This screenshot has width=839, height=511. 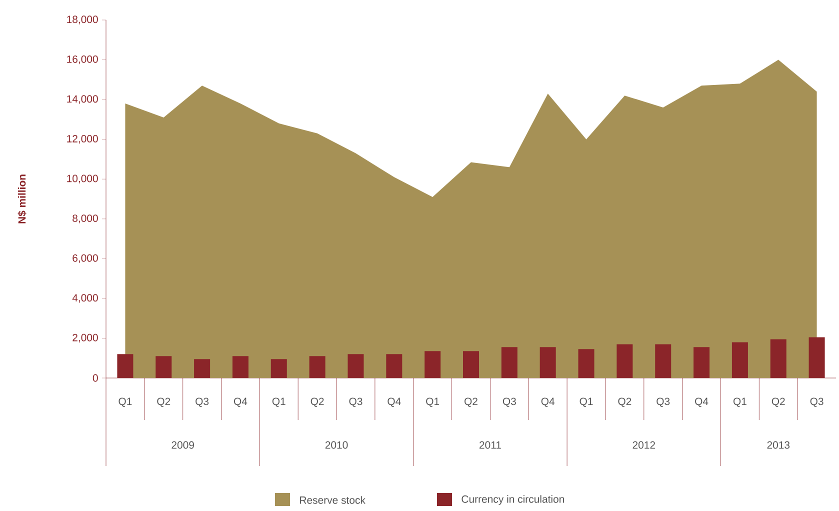 What do you see at coordinates (336, 445) in the screenshot?
I see `text: 2010` at bounding box center [336, 445].